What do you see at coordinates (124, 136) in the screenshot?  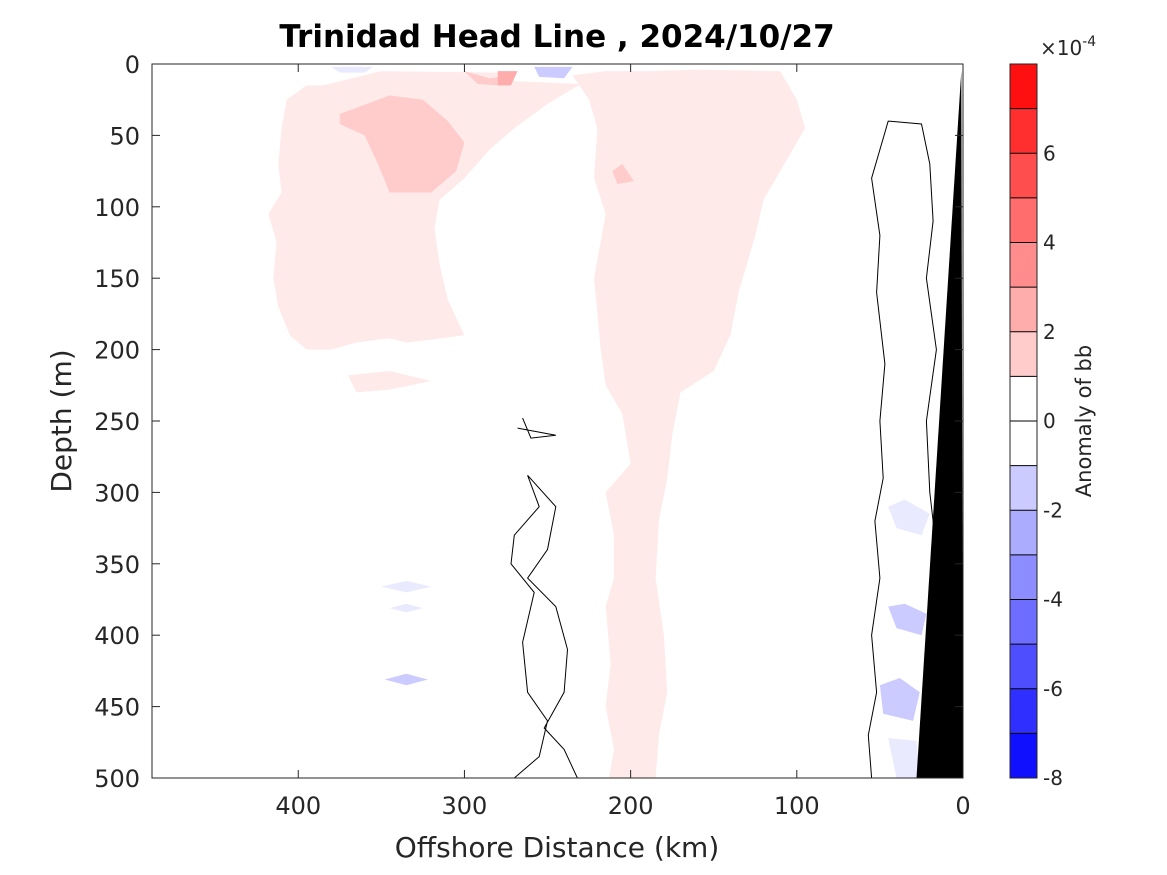 I see `y-tick-label: 50` at bounding box center [124, 136].